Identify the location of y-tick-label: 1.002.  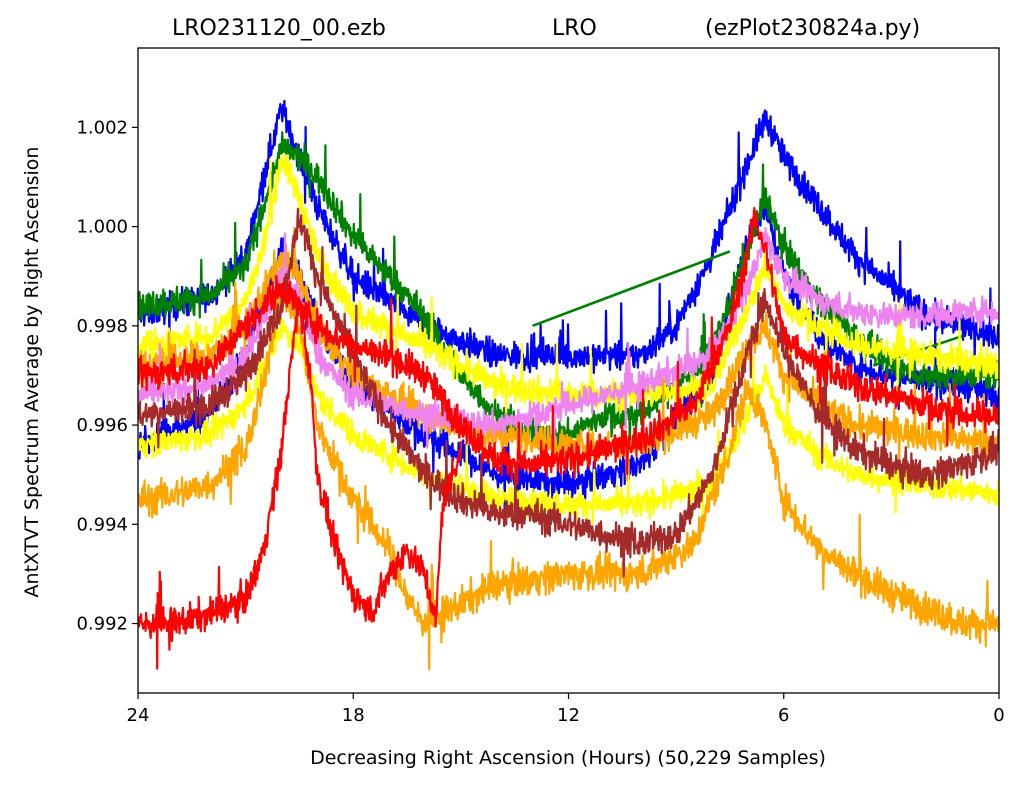
(102, 127).